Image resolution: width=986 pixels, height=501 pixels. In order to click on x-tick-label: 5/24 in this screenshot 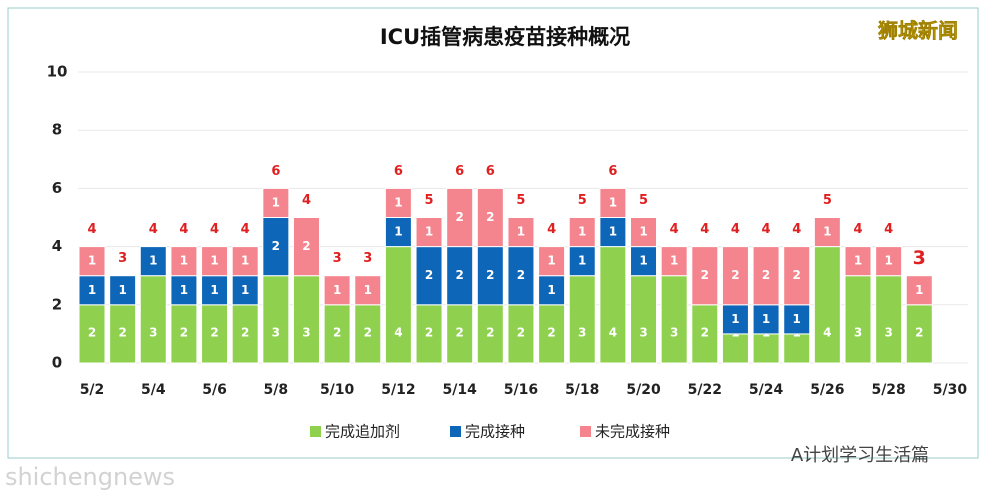, I will do `click(766, 390)`.